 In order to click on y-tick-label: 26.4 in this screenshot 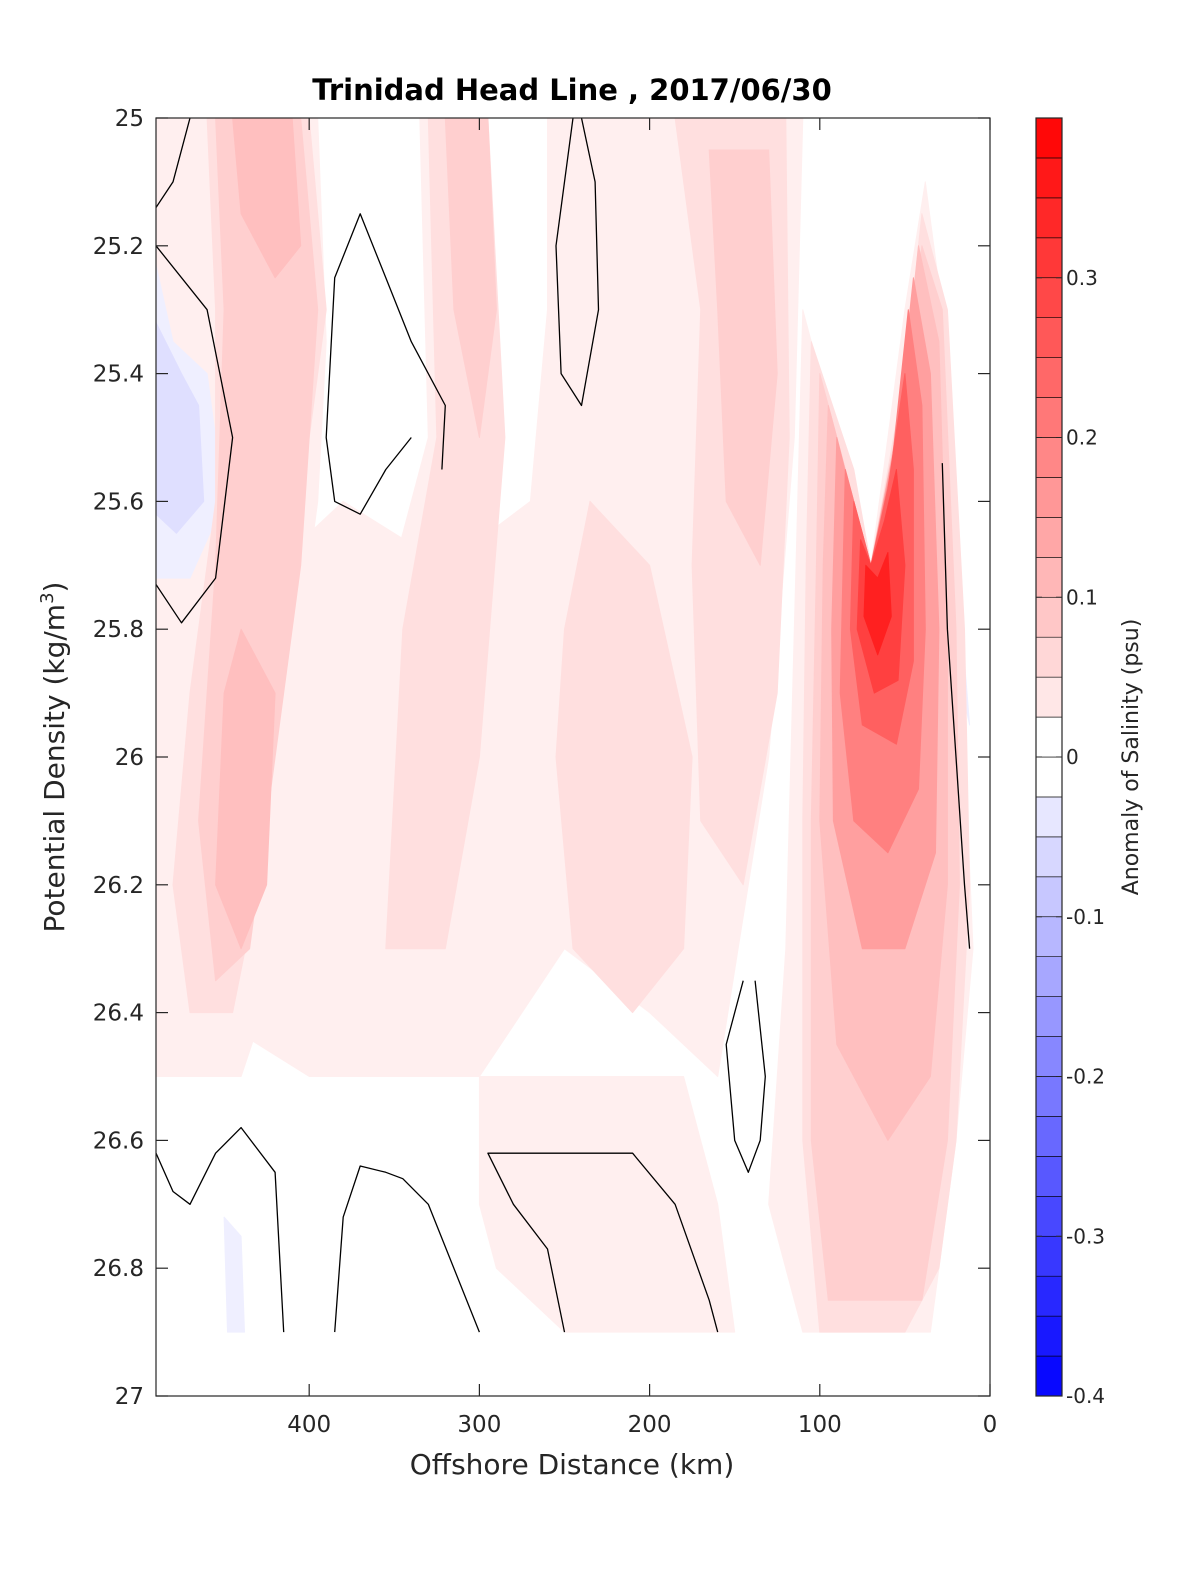, I will do `click(118, 1014)`.